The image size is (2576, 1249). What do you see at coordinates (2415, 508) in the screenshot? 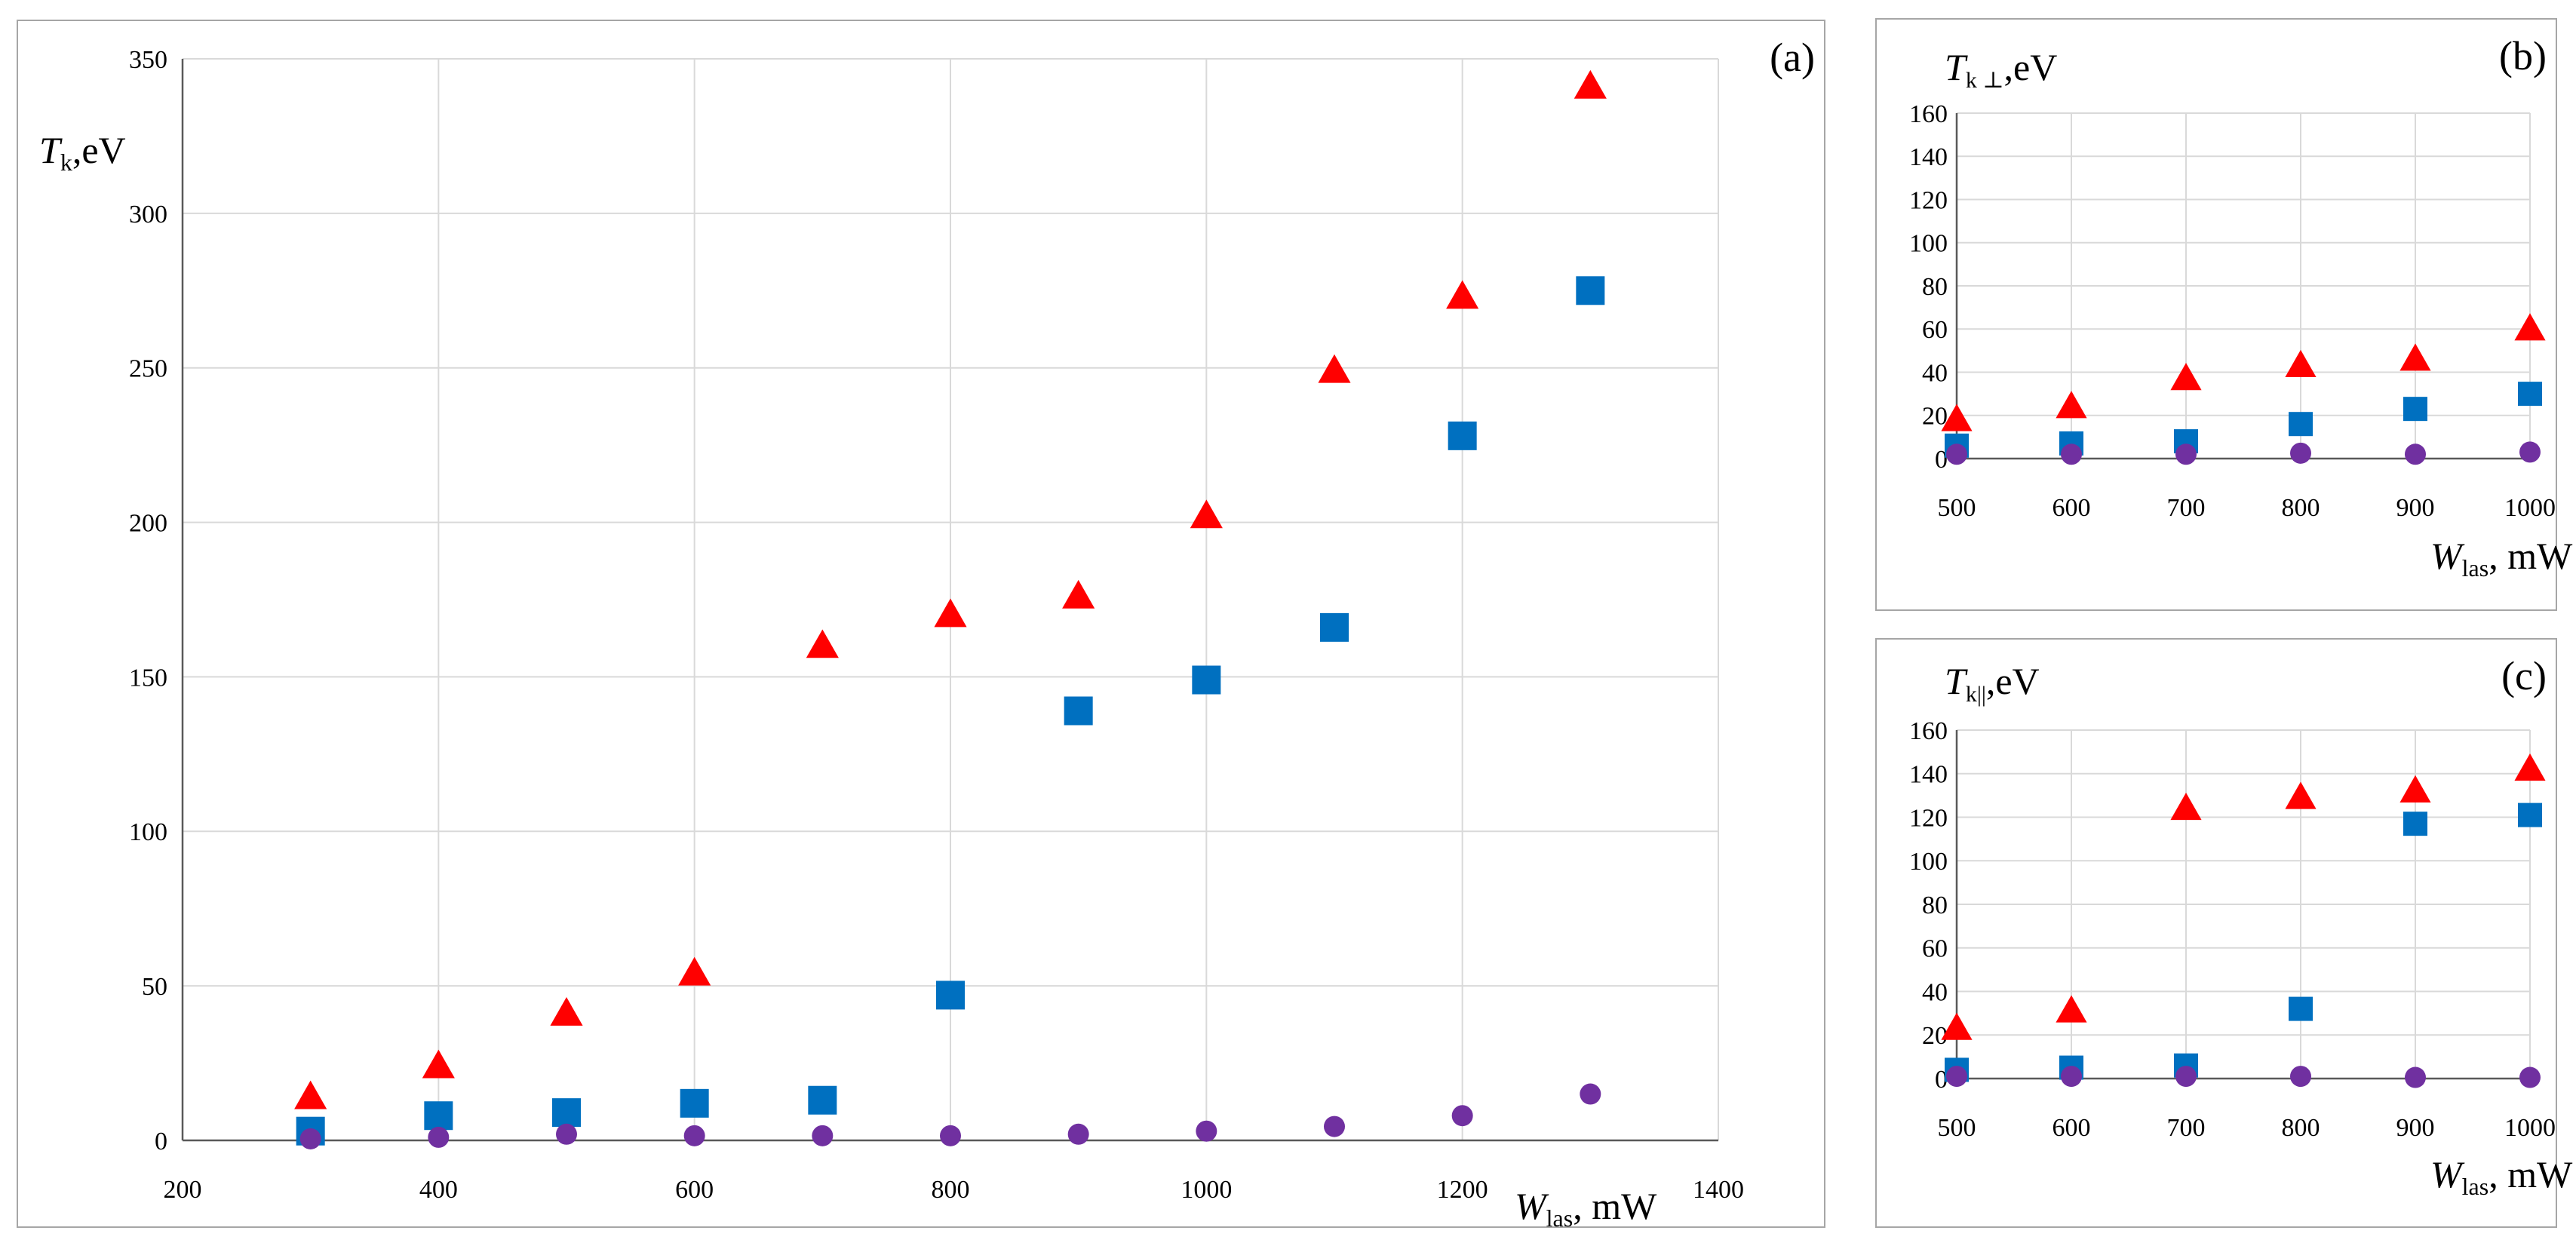
I see `x-tick-label: 900` at bounding box center [2415, 508].